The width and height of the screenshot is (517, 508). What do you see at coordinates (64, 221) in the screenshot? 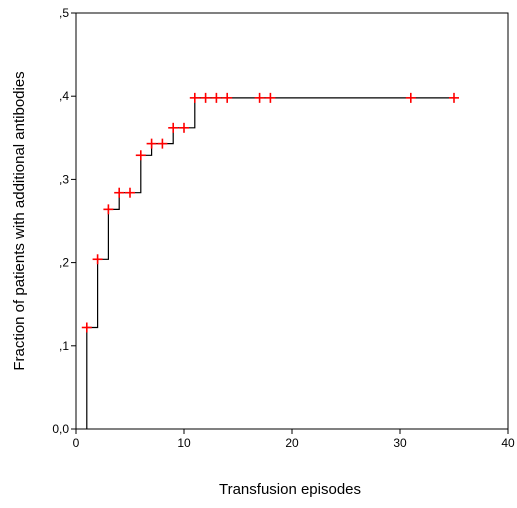
I see `y-axis-ticks: 0,0 ,1 ,2 ,3 ,4 ,5` at bounding box center [64, 221].